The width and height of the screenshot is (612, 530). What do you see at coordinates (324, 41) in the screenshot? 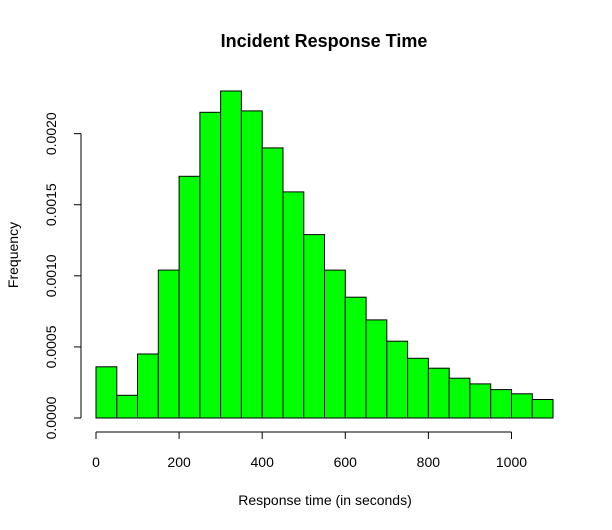
I see `chart-title: Incident Response Time` at bounding box center [324, 41].